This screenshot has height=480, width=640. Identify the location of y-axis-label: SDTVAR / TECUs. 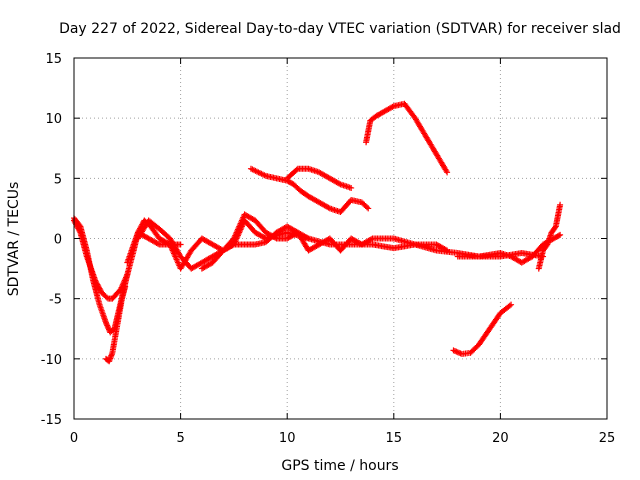
(14, 239).